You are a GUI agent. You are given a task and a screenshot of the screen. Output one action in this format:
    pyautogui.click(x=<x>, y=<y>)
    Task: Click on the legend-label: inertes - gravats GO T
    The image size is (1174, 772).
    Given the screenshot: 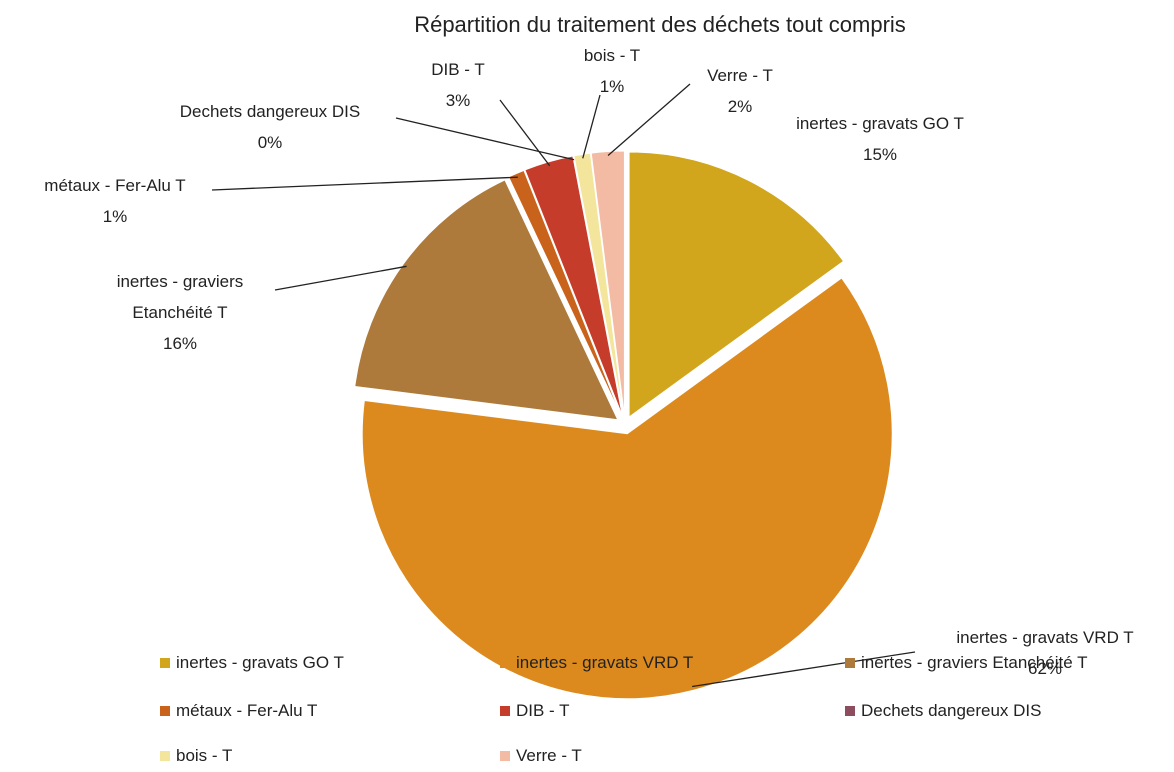 What is the action you would take?
    pyautogui.click(x=260, y=662)
    